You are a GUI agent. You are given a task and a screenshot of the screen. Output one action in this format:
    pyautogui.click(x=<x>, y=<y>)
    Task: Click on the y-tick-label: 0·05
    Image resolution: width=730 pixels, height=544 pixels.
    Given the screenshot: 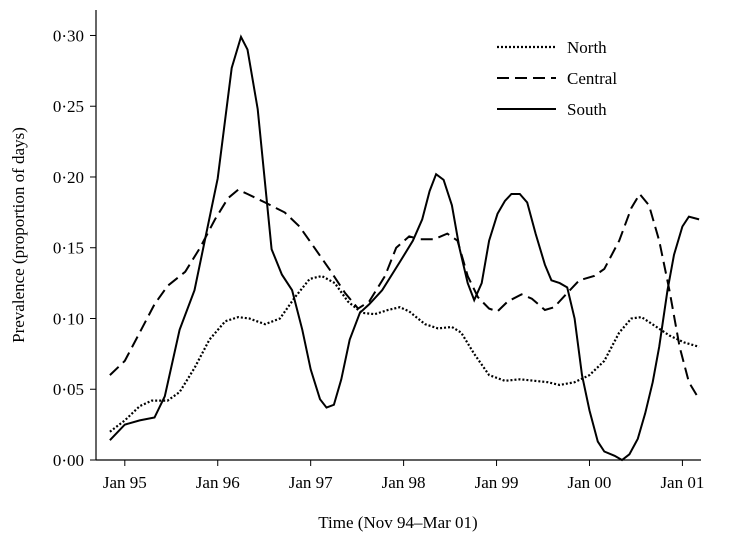 What is the action you would take?
    pyautogui.click(x=68, y=389)
    